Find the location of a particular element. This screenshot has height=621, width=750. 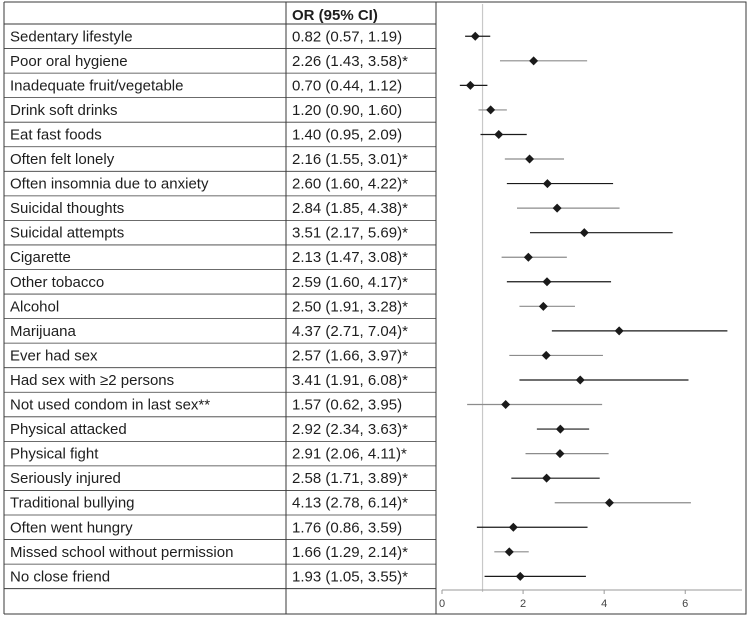

forest-row: Seriously injured 2.58 (1.71, 3.89)* is located at coordinates (305, 478).